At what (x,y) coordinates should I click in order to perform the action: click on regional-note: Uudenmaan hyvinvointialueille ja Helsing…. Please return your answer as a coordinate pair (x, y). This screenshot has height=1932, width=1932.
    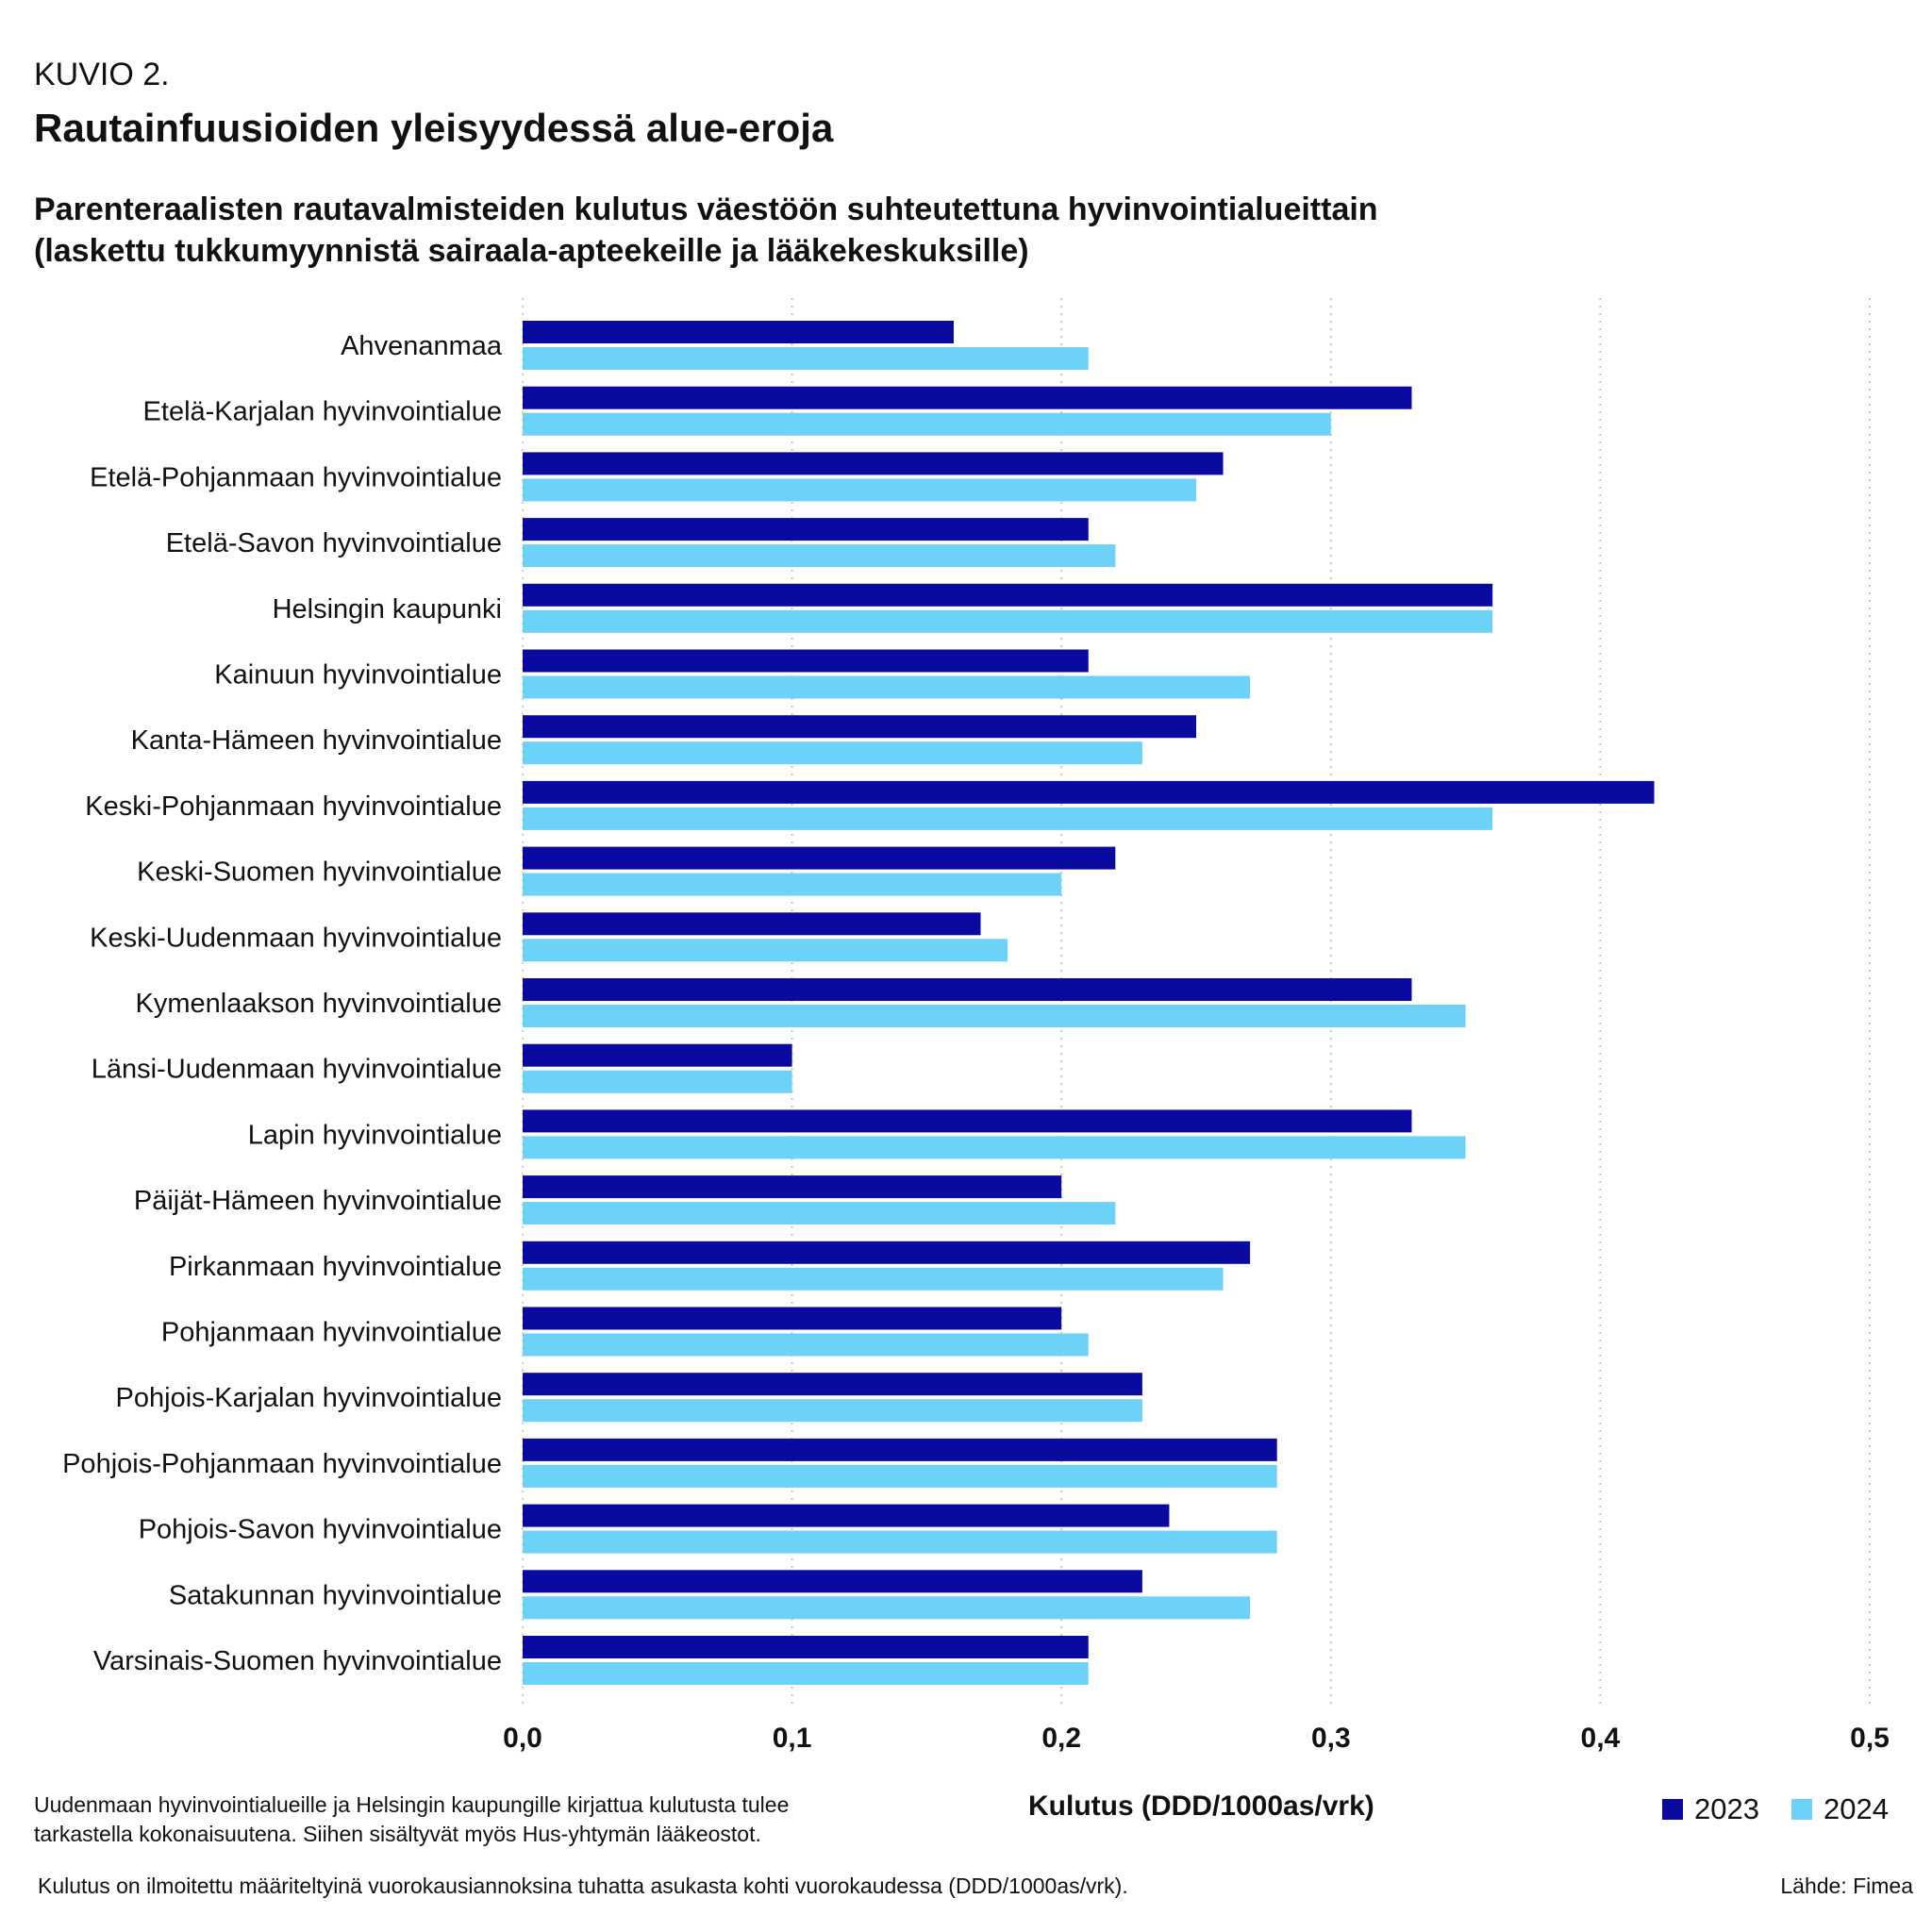
    Looking at the image, I should click on (412, 1819).